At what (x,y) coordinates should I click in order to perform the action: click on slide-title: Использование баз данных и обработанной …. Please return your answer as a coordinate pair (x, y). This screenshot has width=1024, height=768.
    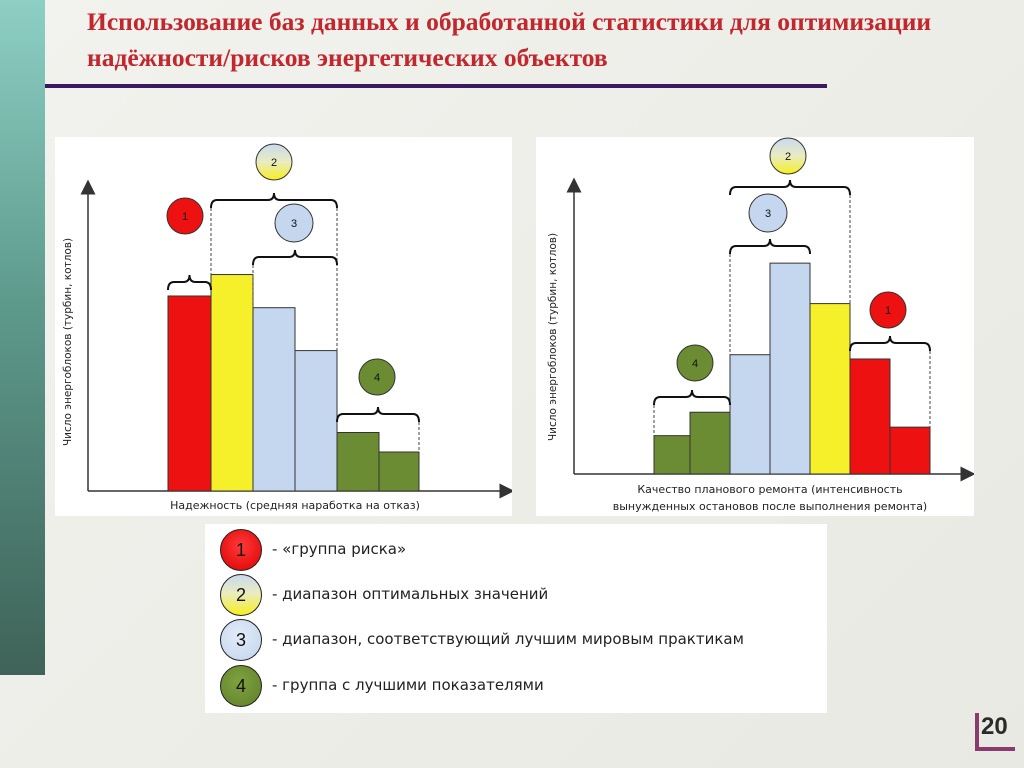
    Looking at the image, I should click on (509, 39).